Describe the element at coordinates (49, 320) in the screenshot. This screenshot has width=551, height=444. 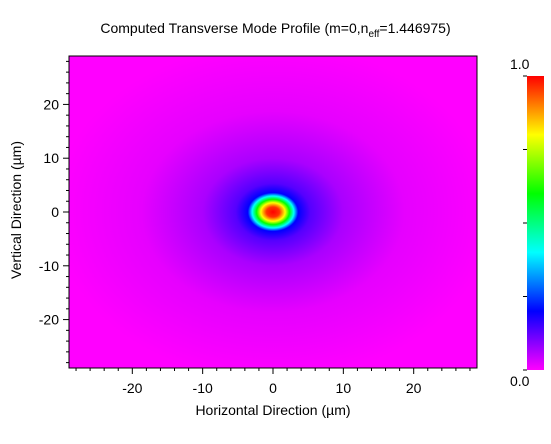
I see `y-tick-label: -20` at that location.